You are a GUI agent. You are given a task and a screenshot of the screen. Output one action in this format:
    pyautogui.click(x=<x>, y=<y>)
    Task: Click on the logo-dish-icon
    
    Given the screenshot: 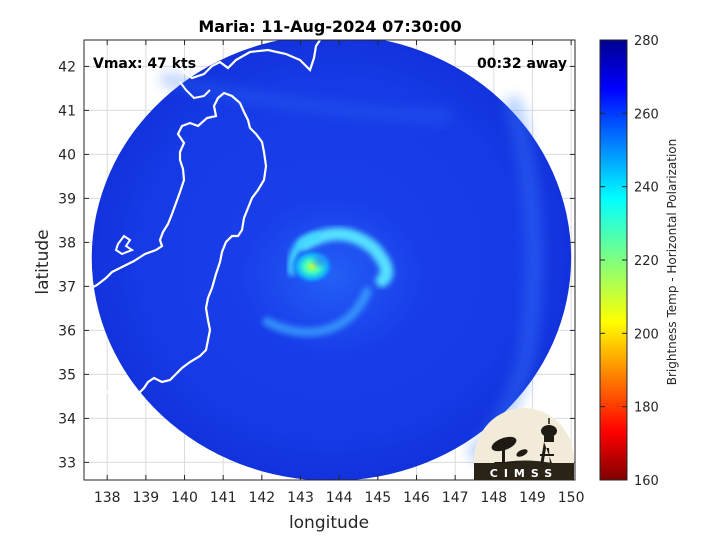 What is the action you would take?
    pyautogui.click(x=509, y=452)
    